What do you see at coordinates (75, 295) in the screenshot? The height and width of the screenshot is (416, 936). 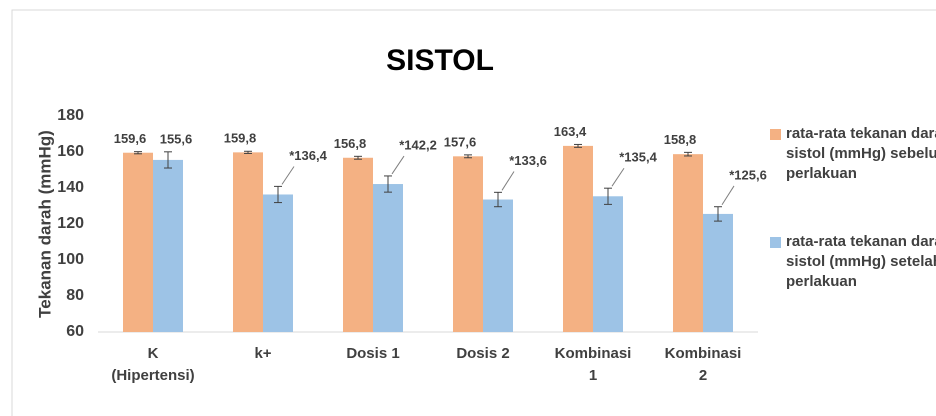 I see `y-tick-label: 80` at bounding box center [75, 295].